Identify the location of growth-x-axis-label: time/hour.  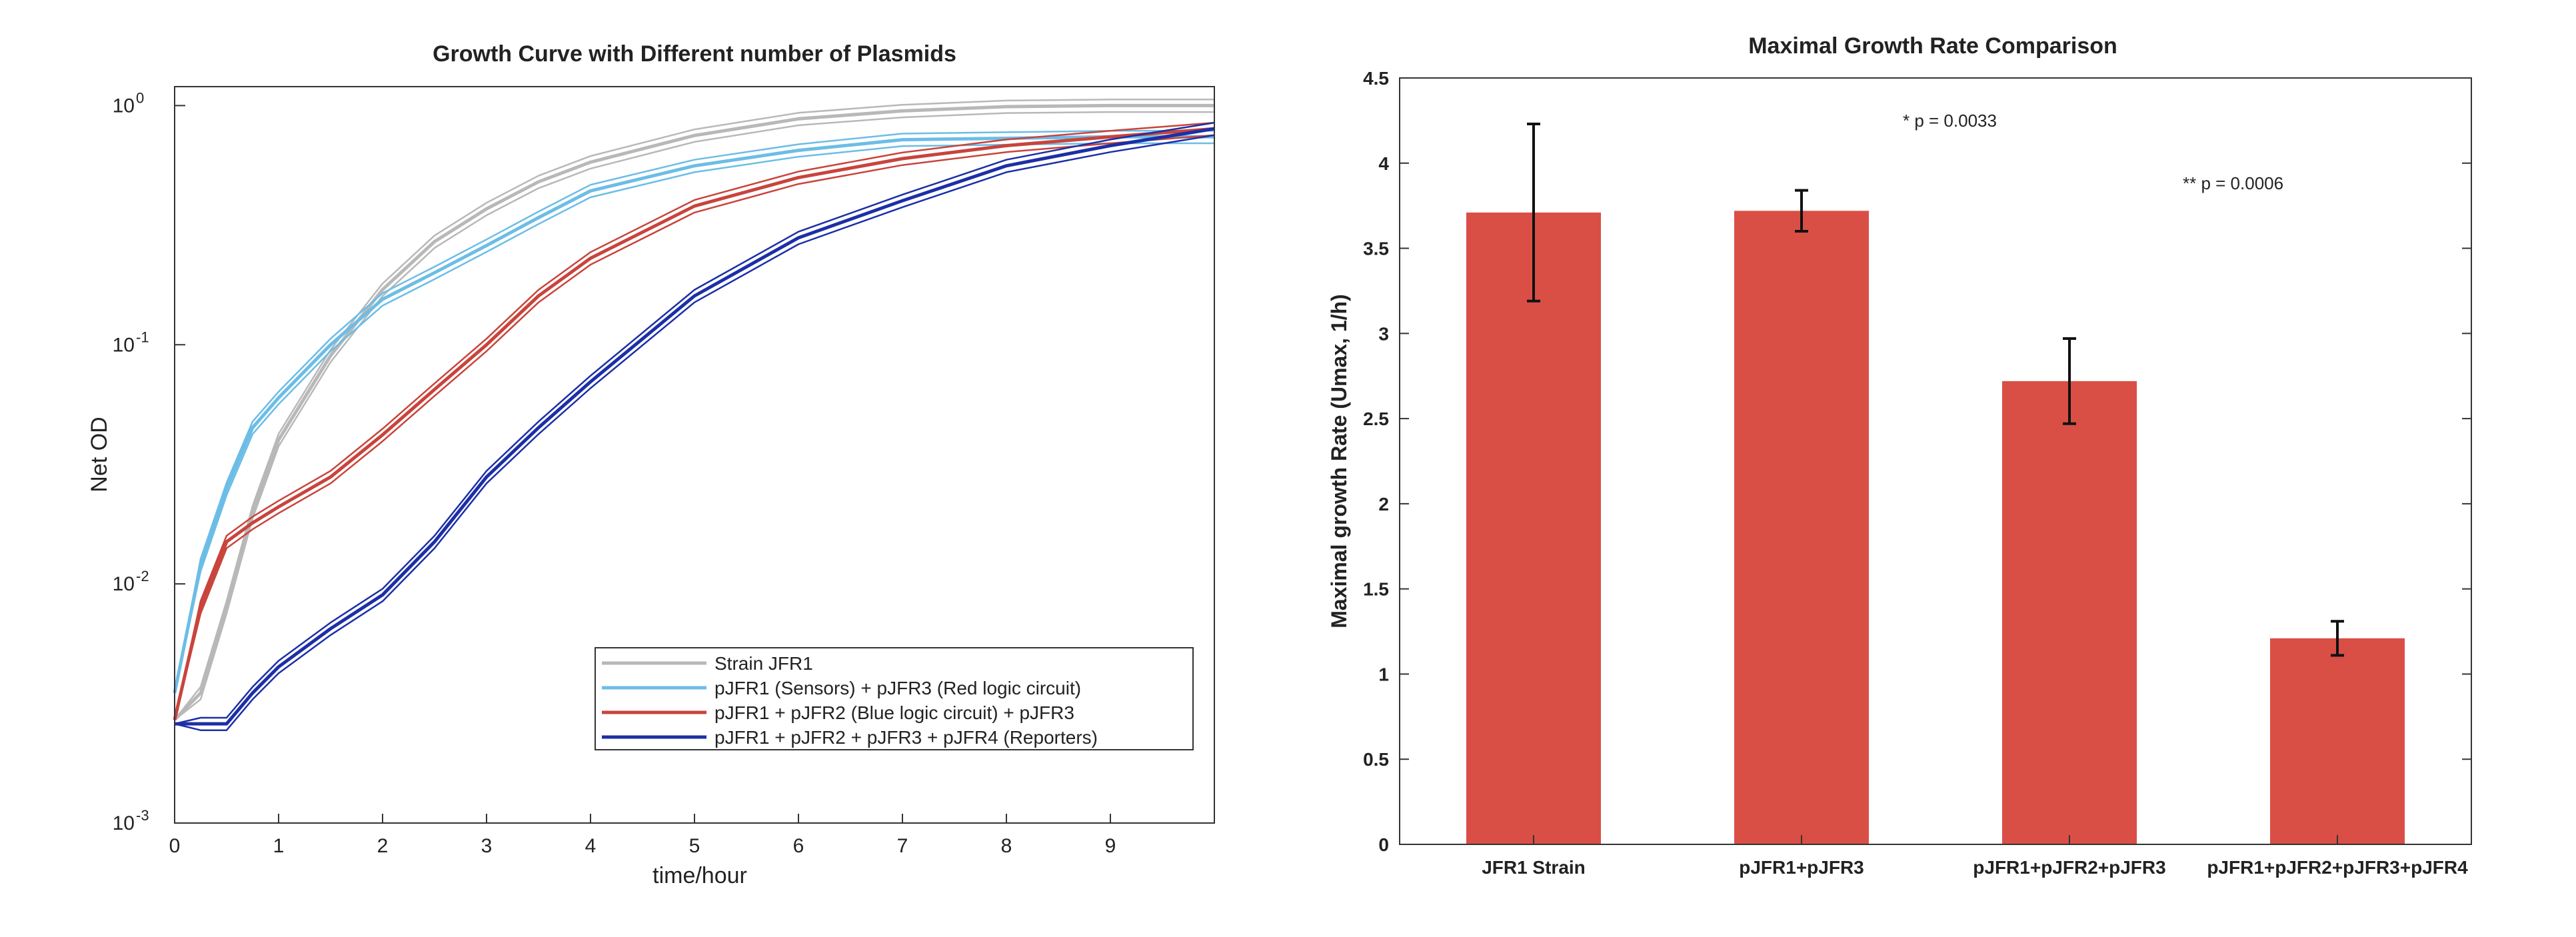
(699, 875).